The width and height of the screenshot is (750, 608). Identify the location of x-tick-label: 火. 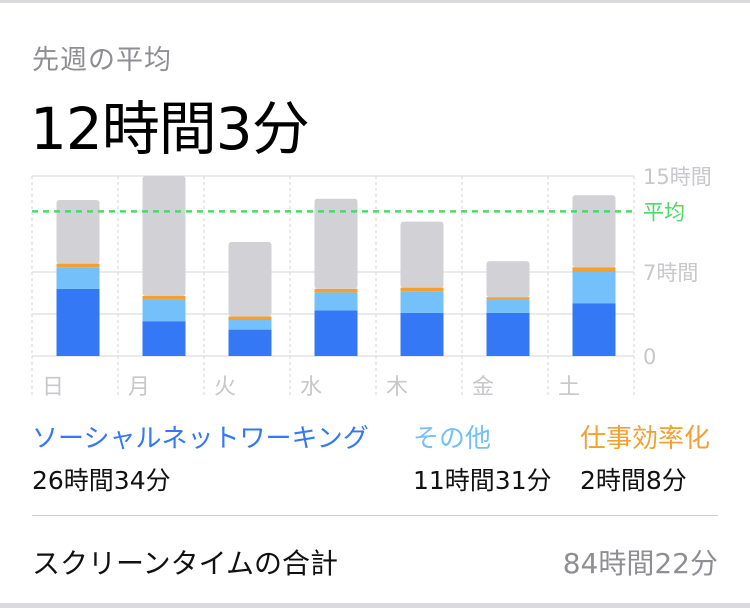
(225, 387).